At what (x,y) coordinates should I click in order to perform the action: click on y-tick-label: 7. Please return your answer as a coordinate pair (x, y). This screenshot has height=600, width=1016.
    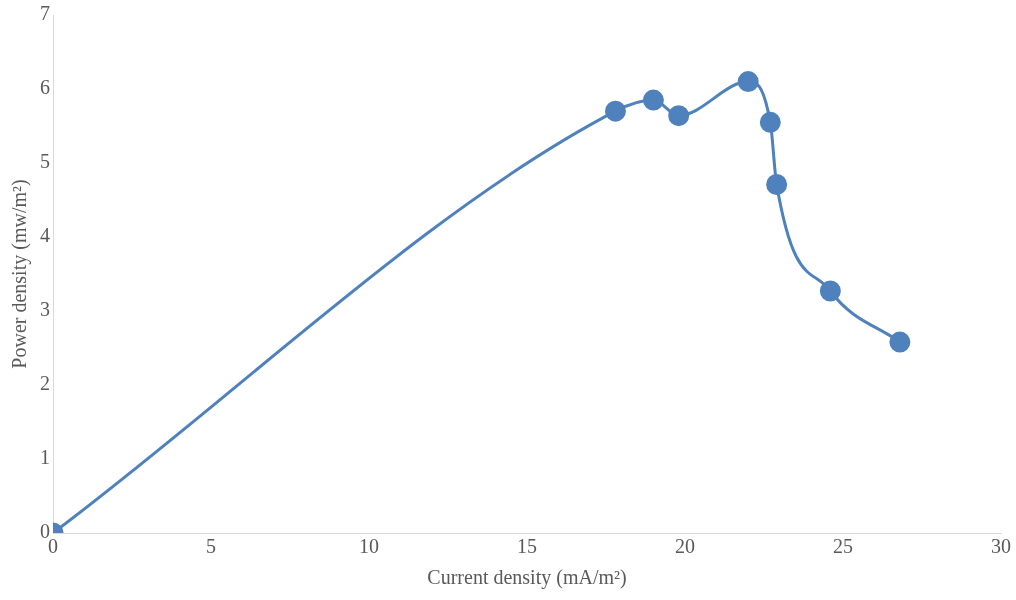
    Looking at the image, I should click on (45, 13).